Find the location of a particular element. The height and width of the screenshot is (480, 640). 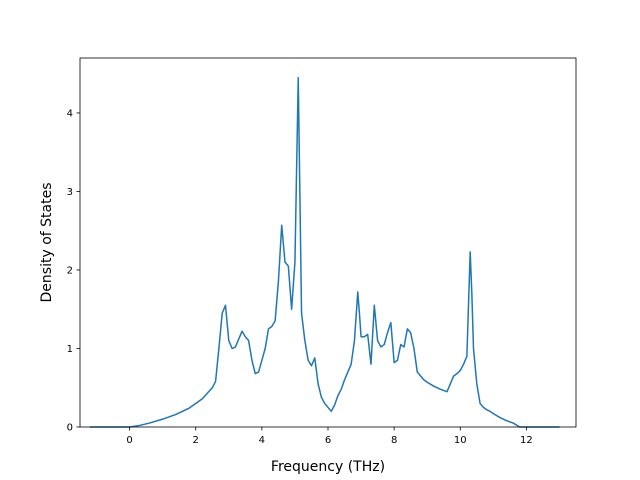

x-tick-label: 8 is located at coordinates (394, 440).